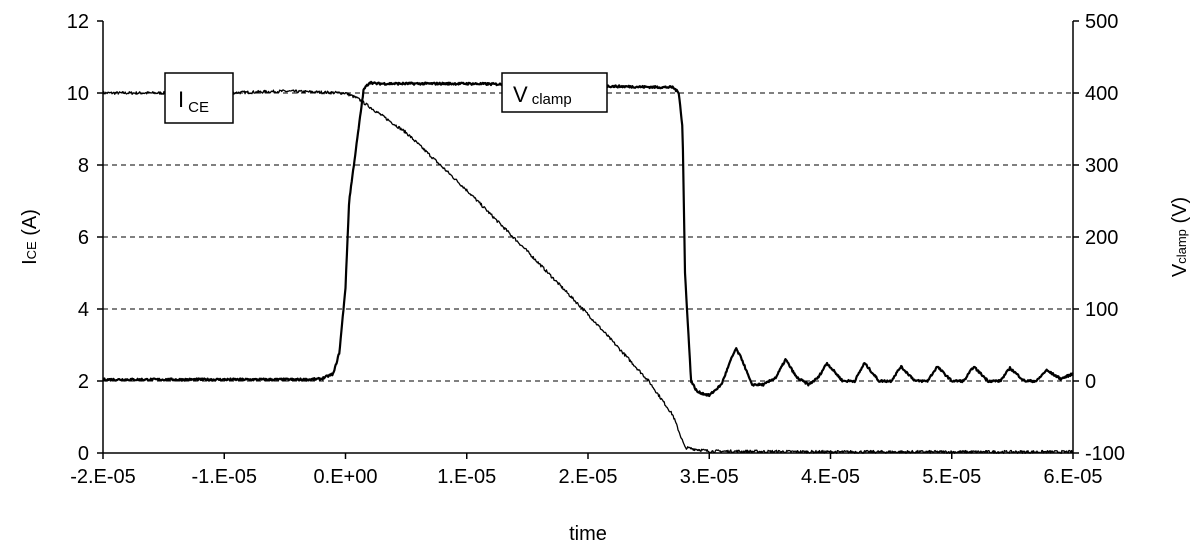 Image resolution: width=1199 pixels, height=548 pixels. What do you see at coordinates (224, 477) in the screenshot?
I see `x-tick-label: -1.E-05` at bounding box center [224, 477].